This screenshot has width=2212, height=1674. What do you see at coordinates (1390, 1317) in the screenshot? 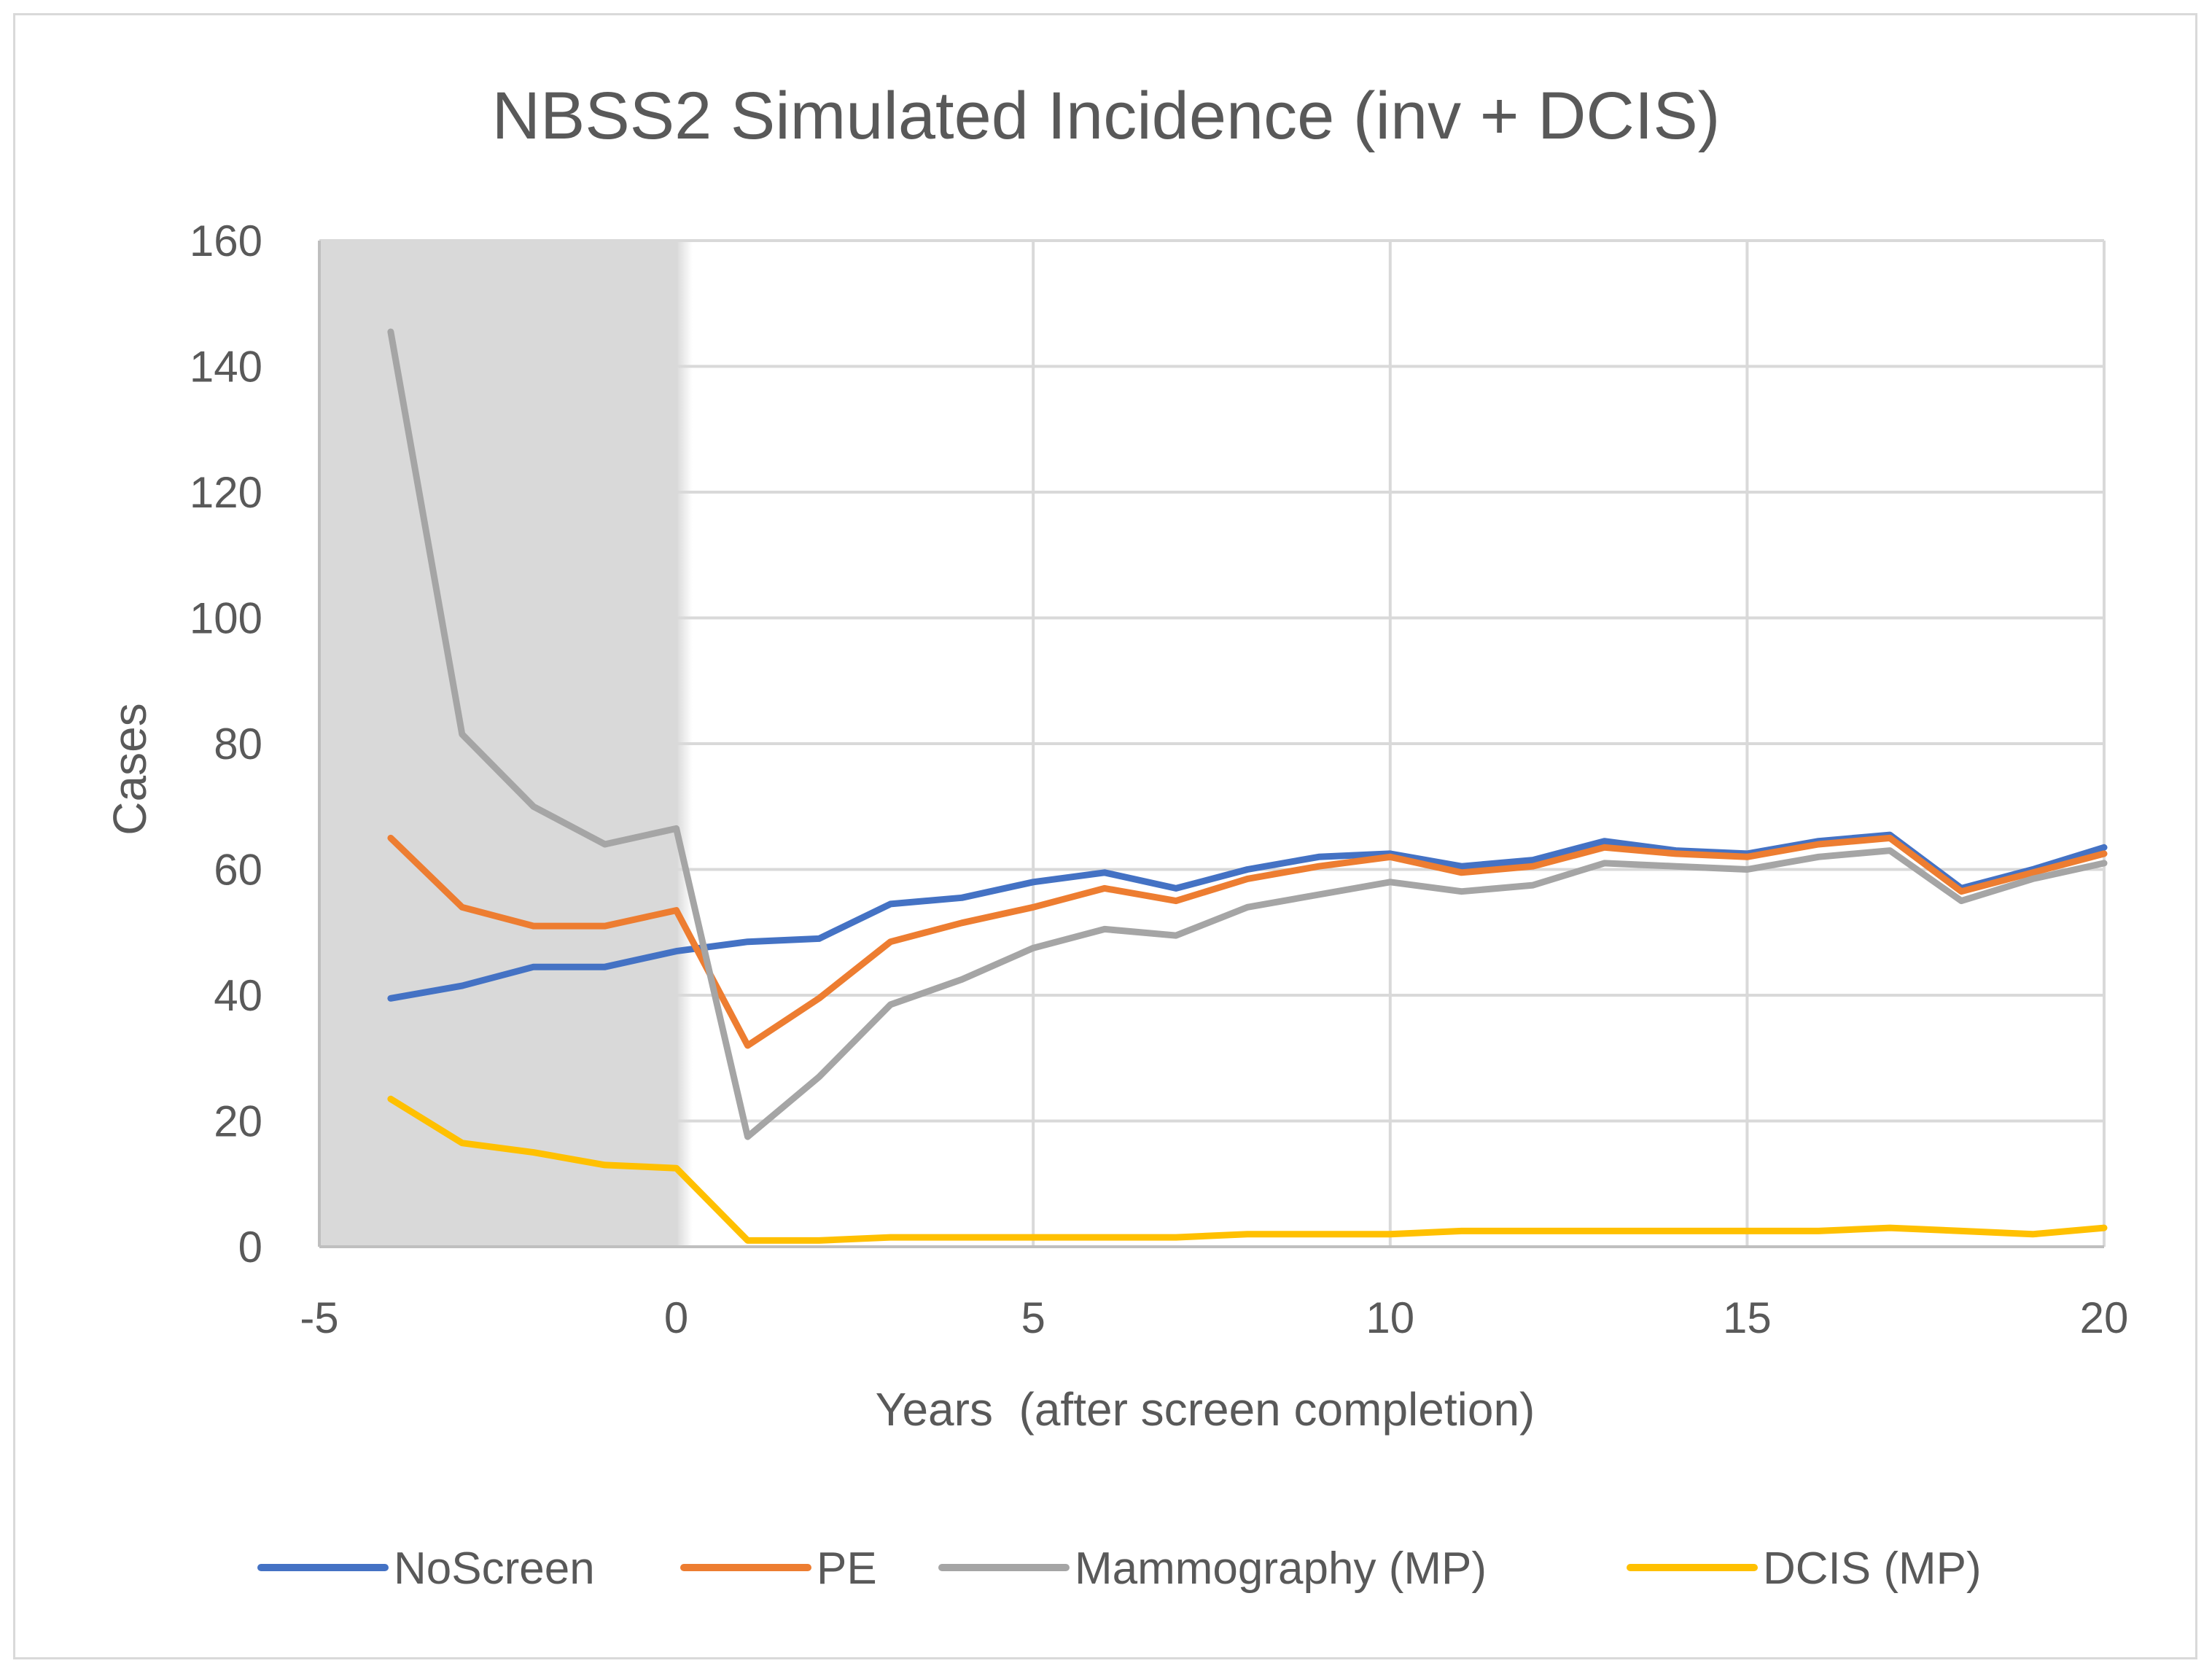
I see `x-tick-label: 10` at bounding box center [1390, 1317].